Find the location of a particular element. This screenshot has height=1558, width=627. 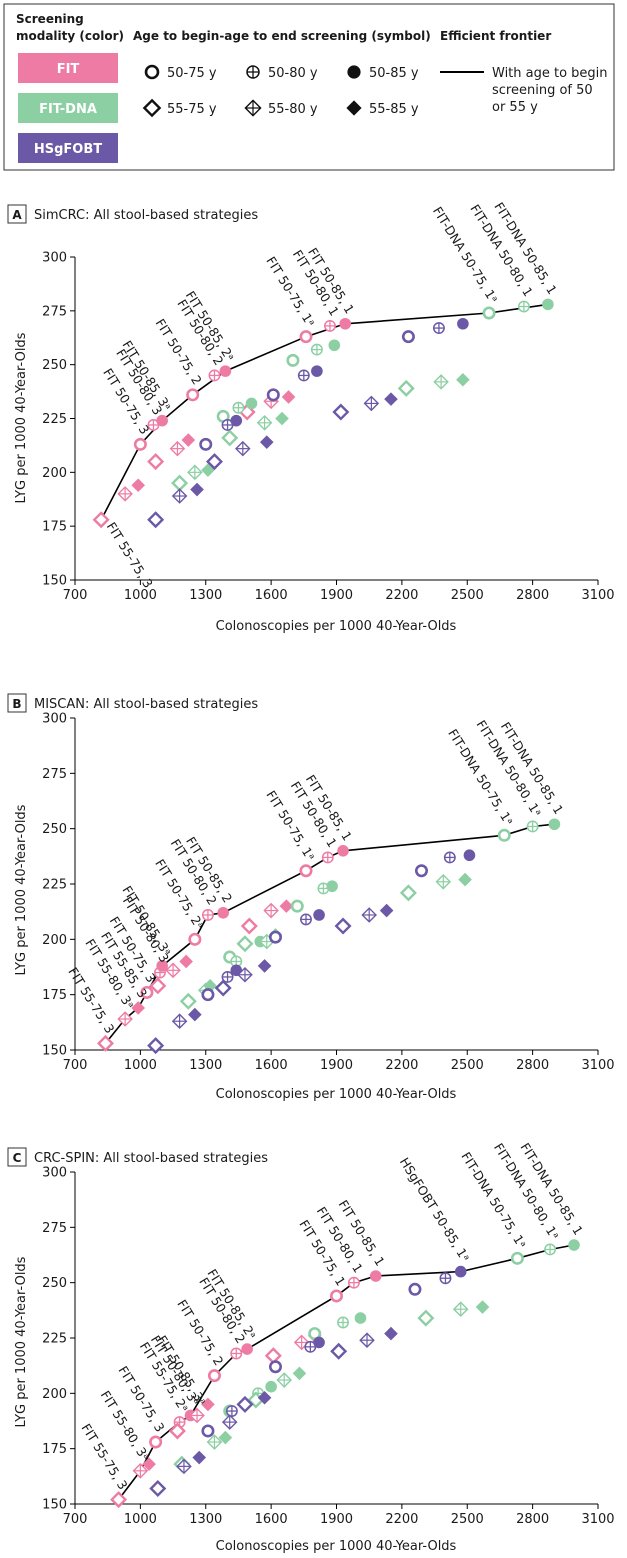

panel-c-letter-box is located at coordinates (17, 1157).